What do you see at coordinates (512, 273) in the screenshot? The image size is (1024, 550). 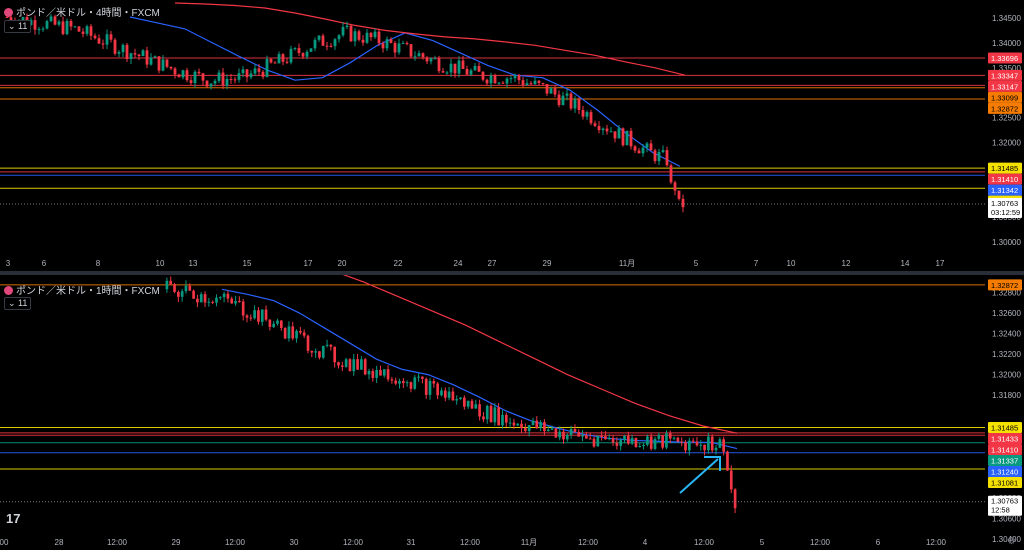 I see `pane-divider` at bounding box center [512, 273].